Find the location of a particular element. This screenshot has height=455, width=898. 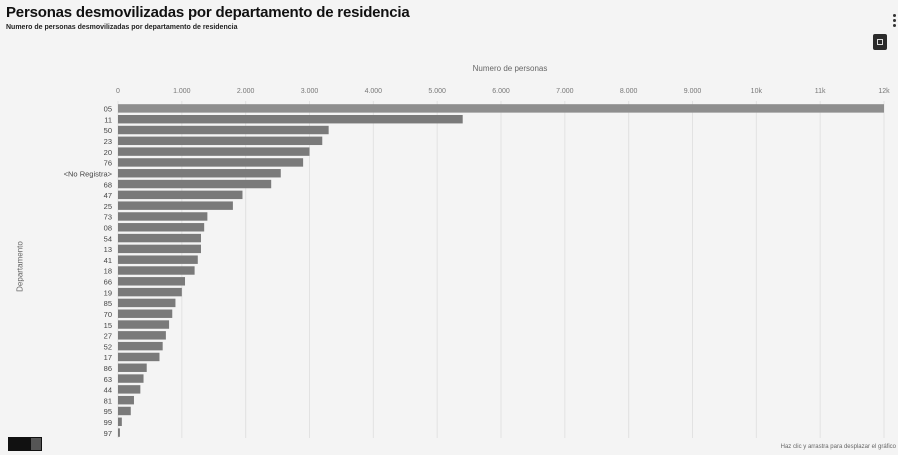

x-tick-label: 2.000 is located at coordinates (246, 91).